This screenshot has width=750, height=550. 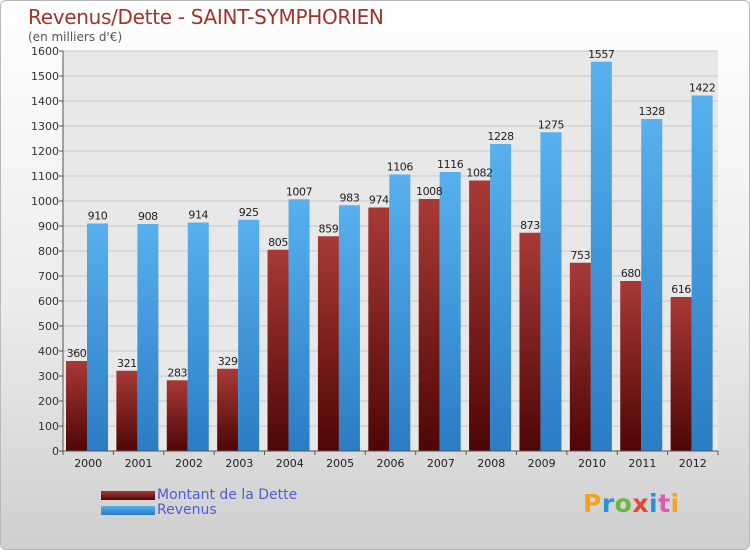 I want to click on y-tick-label: 1100, so click(x=45, y=176).